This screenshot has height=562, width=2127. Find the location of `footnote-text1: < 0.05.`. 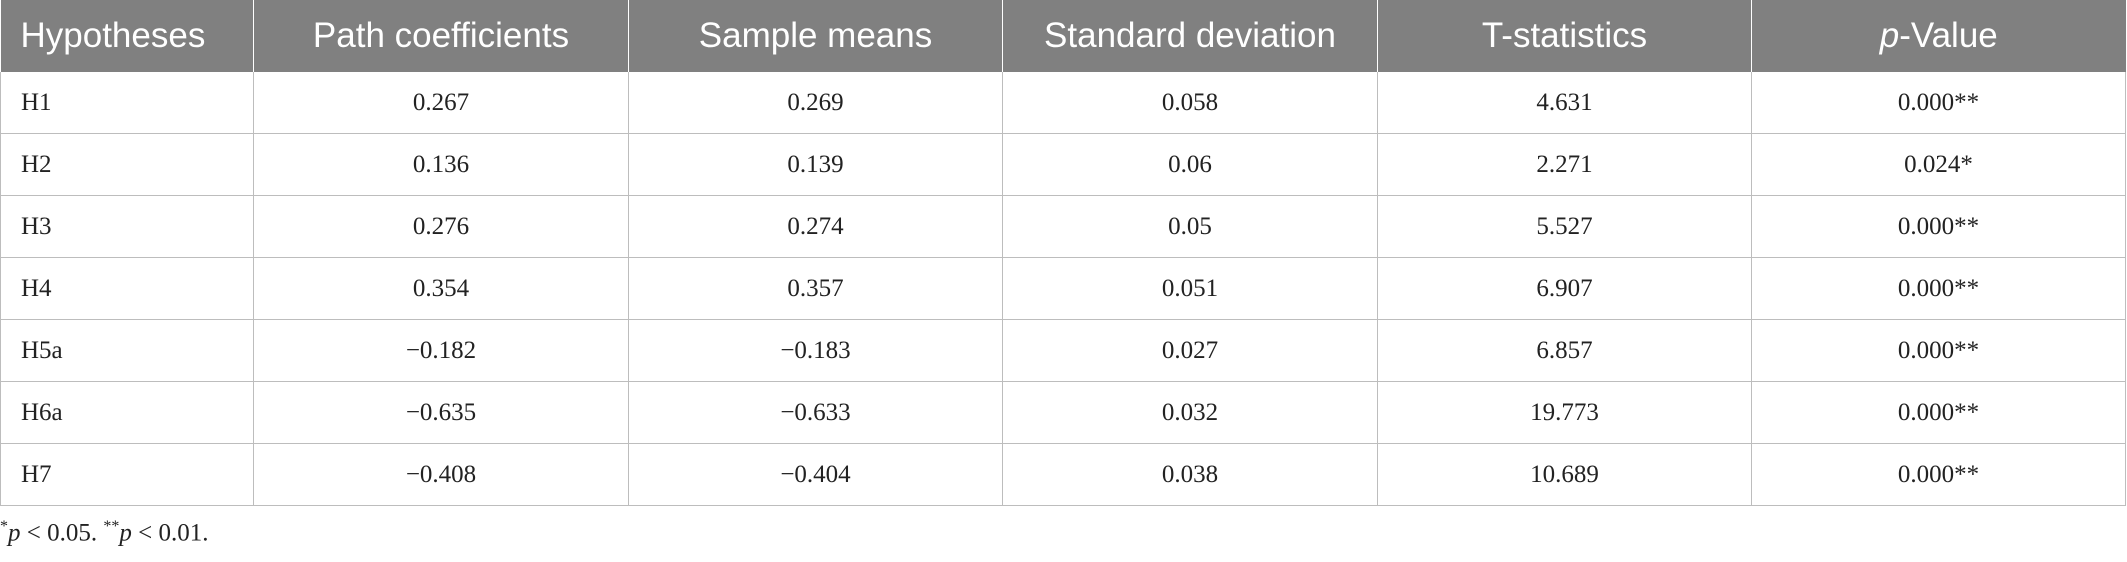

footnote-text1: < 0.05. is located at coordinates (62, 533).